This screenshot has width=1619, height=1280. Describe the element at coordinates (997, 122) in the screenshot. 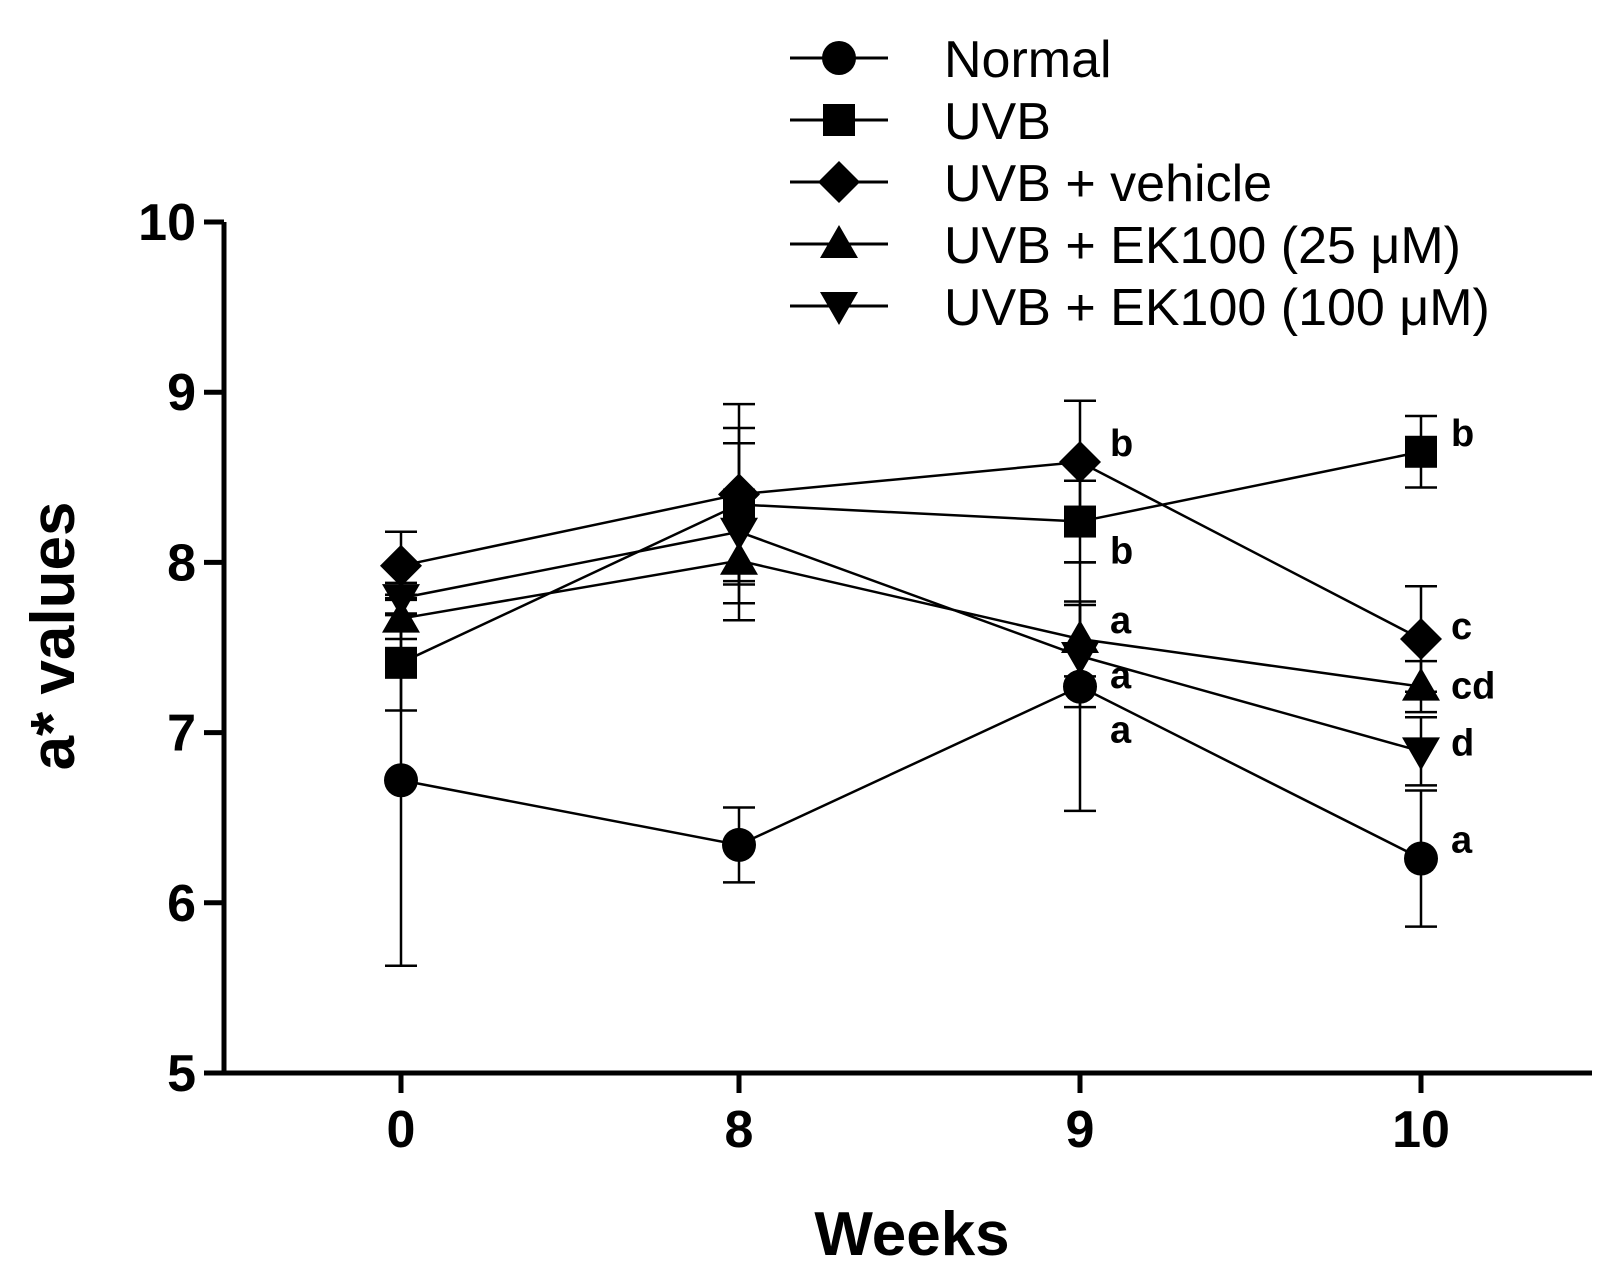

I see `legend-label: UVB` at that location.